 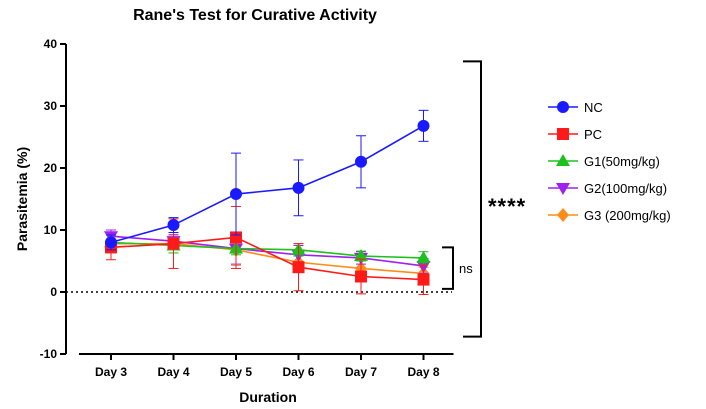 What do you see at coordinates (593, 134) in the screenshot?
I see `legend-label: PC` at bounding box center [593, 134].